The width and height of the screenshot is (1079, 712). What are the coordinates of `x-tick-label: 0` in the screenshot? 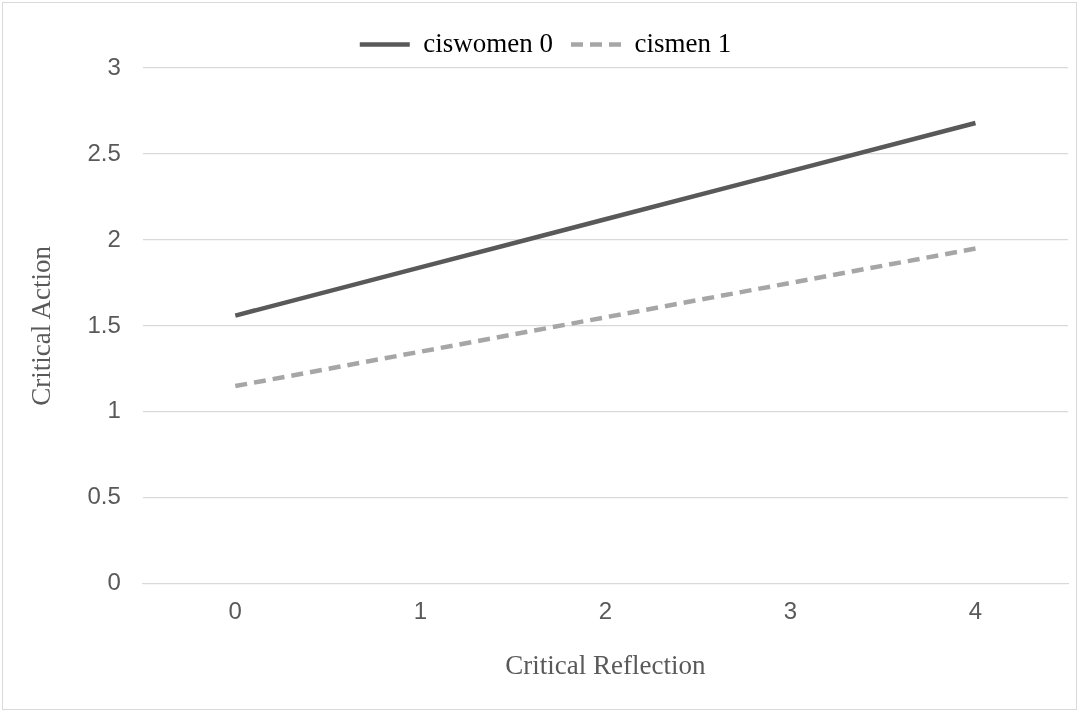 It's located at (235, 610).